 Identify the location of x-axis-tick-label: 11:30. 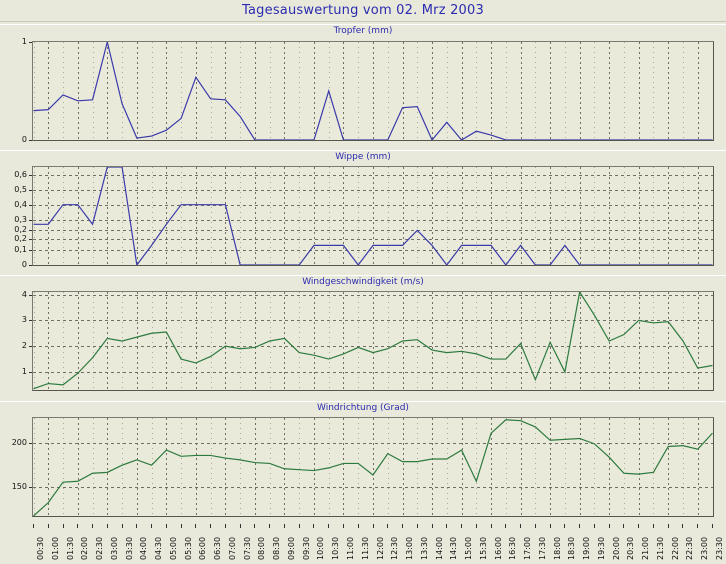
(365, 548).